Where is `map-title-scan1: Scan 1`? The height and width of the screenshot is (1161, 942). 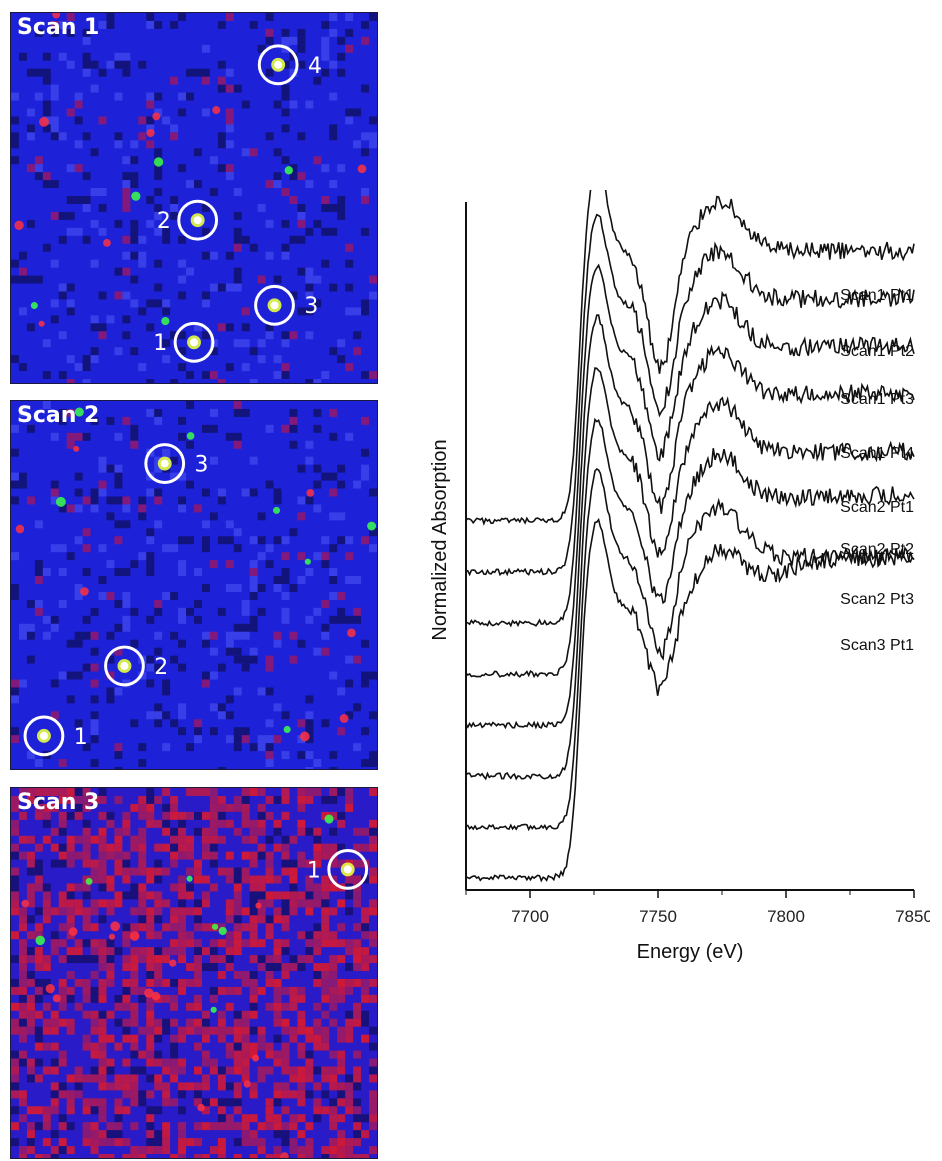
map-title-scan1: Scan 1 is located at coordinates (58, 27).